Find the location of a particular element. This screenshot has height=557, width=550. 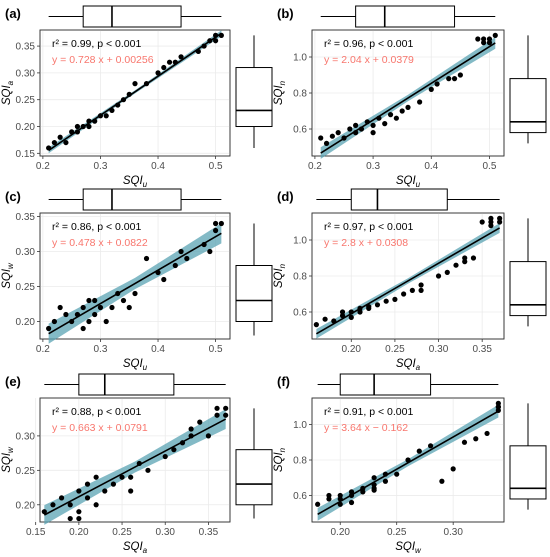

y-tick-label: 0.30 is located at coordinates (26, 73).